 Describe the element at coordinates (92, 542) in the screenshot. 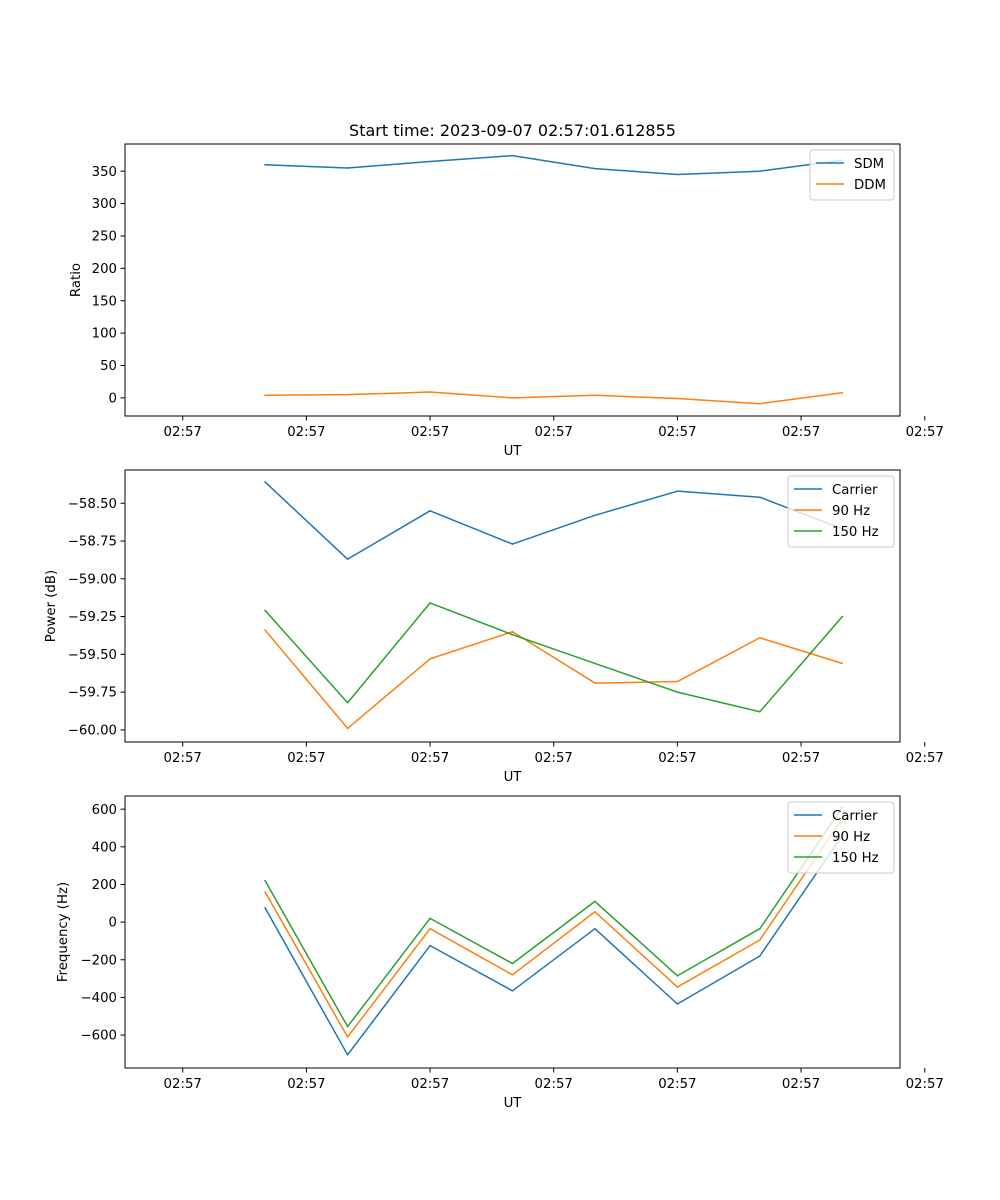

I see `y-tick-label: −58.75` at that location.